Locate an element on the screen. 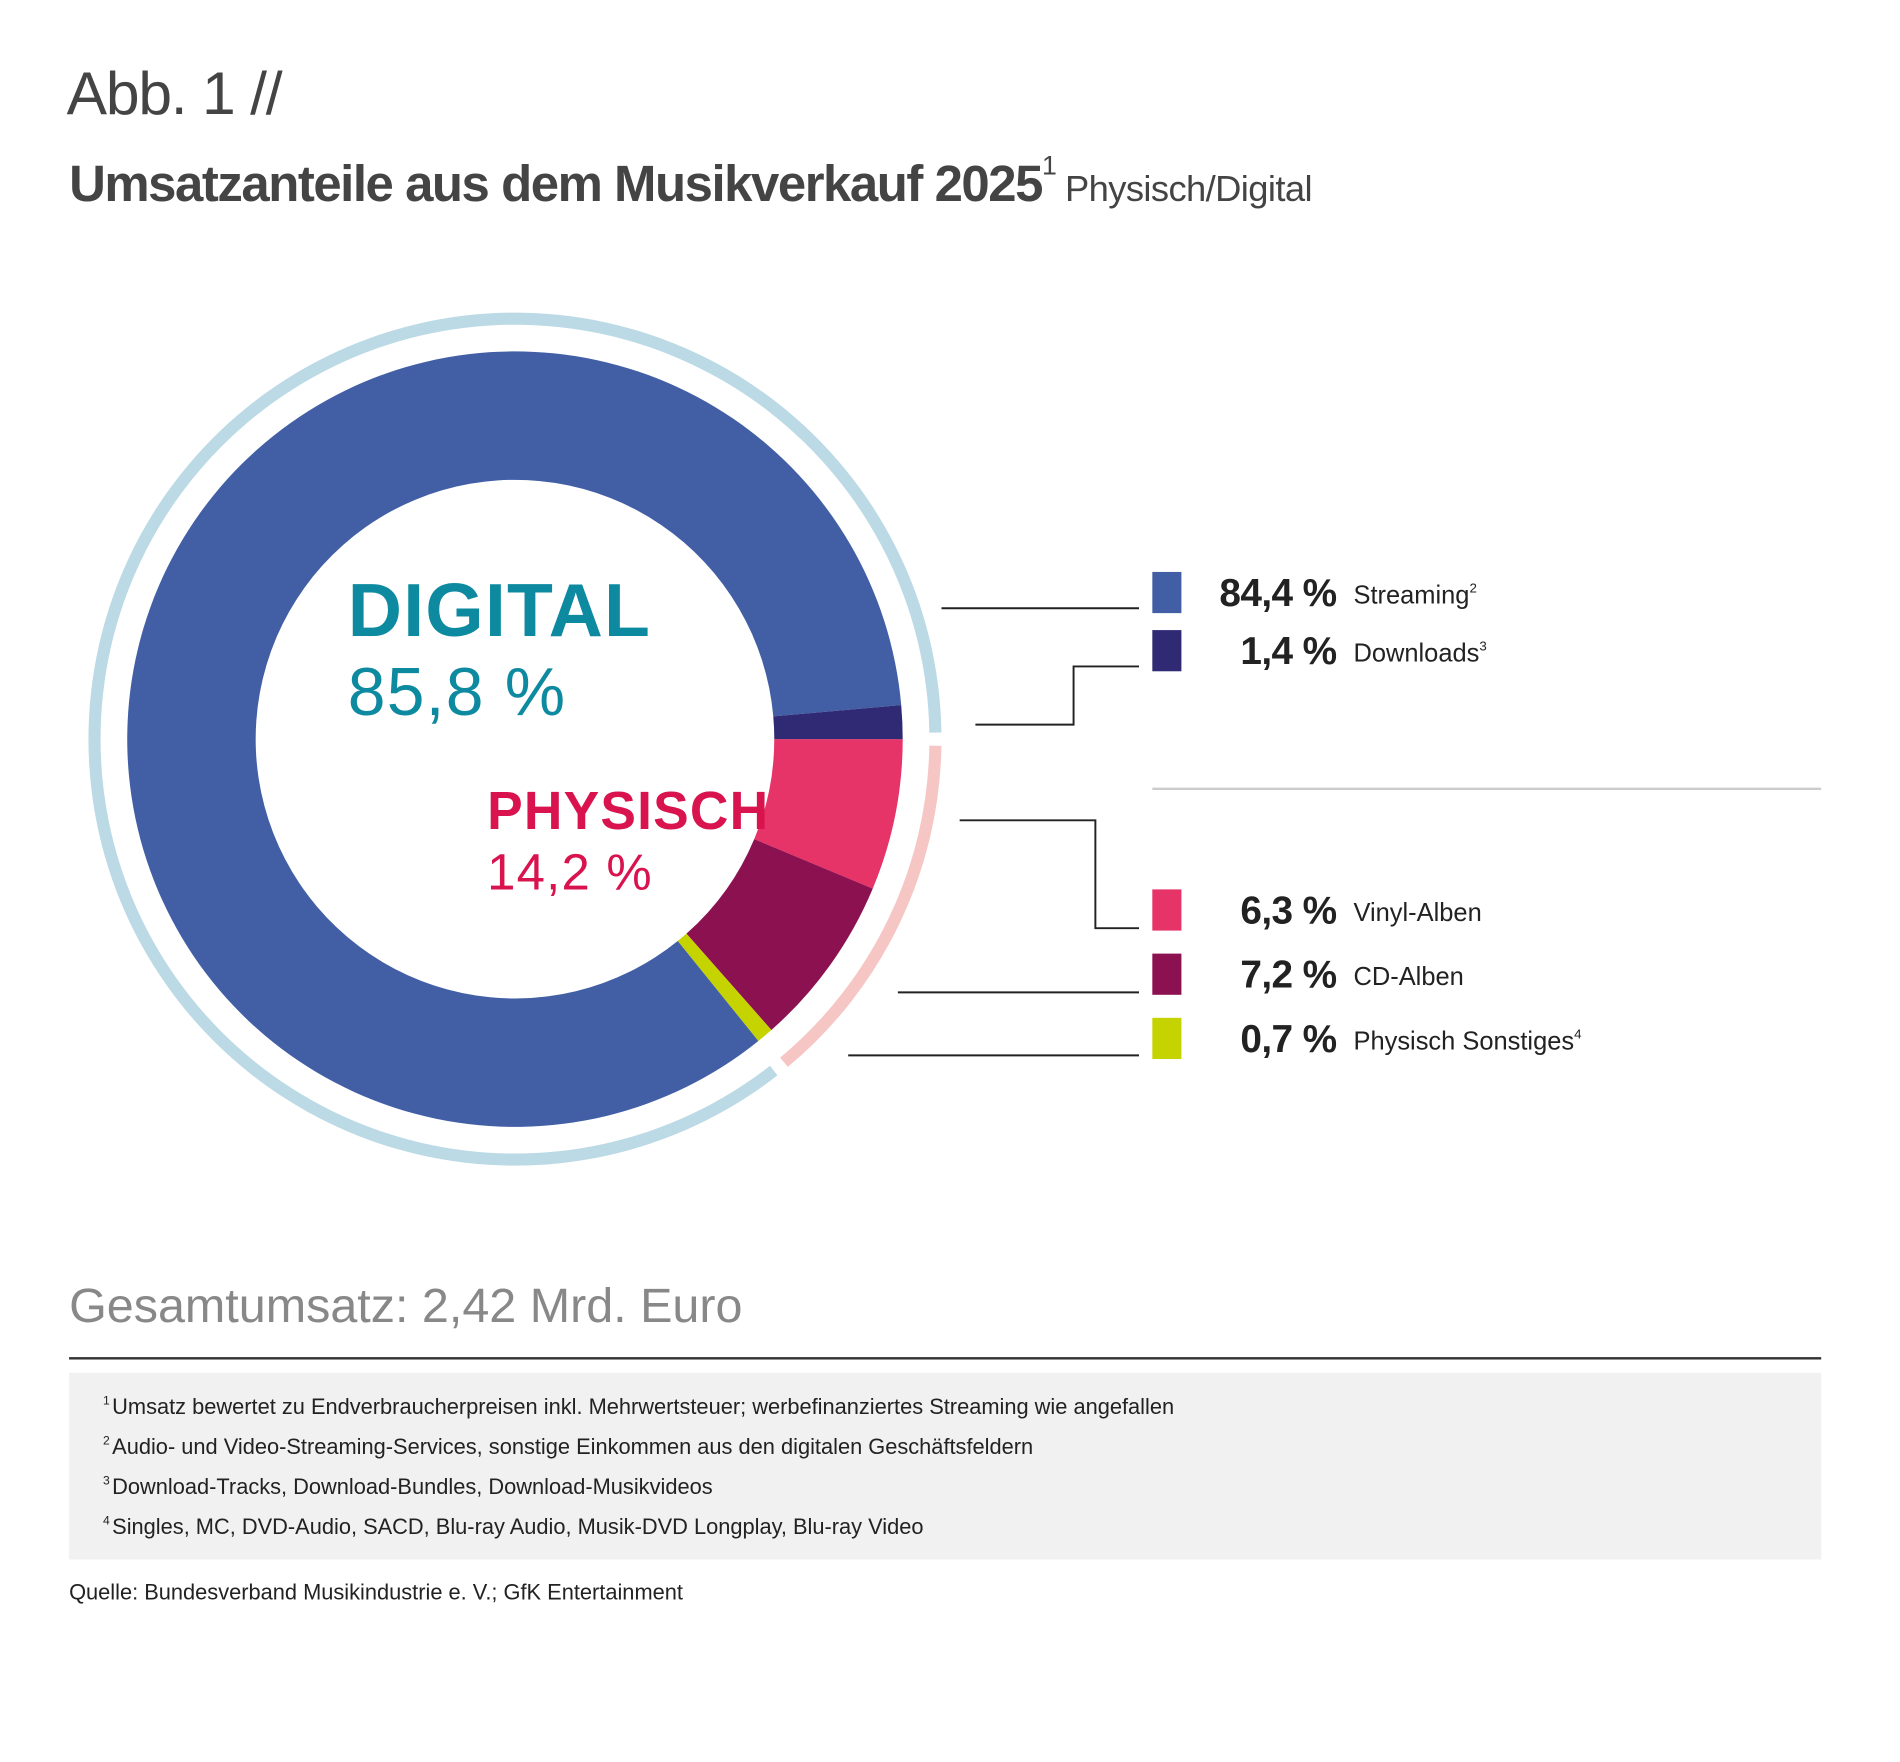 This screenshot has height=1762, width=1900. legend-value: 1,4 % is located at coordinates (1288, 650).